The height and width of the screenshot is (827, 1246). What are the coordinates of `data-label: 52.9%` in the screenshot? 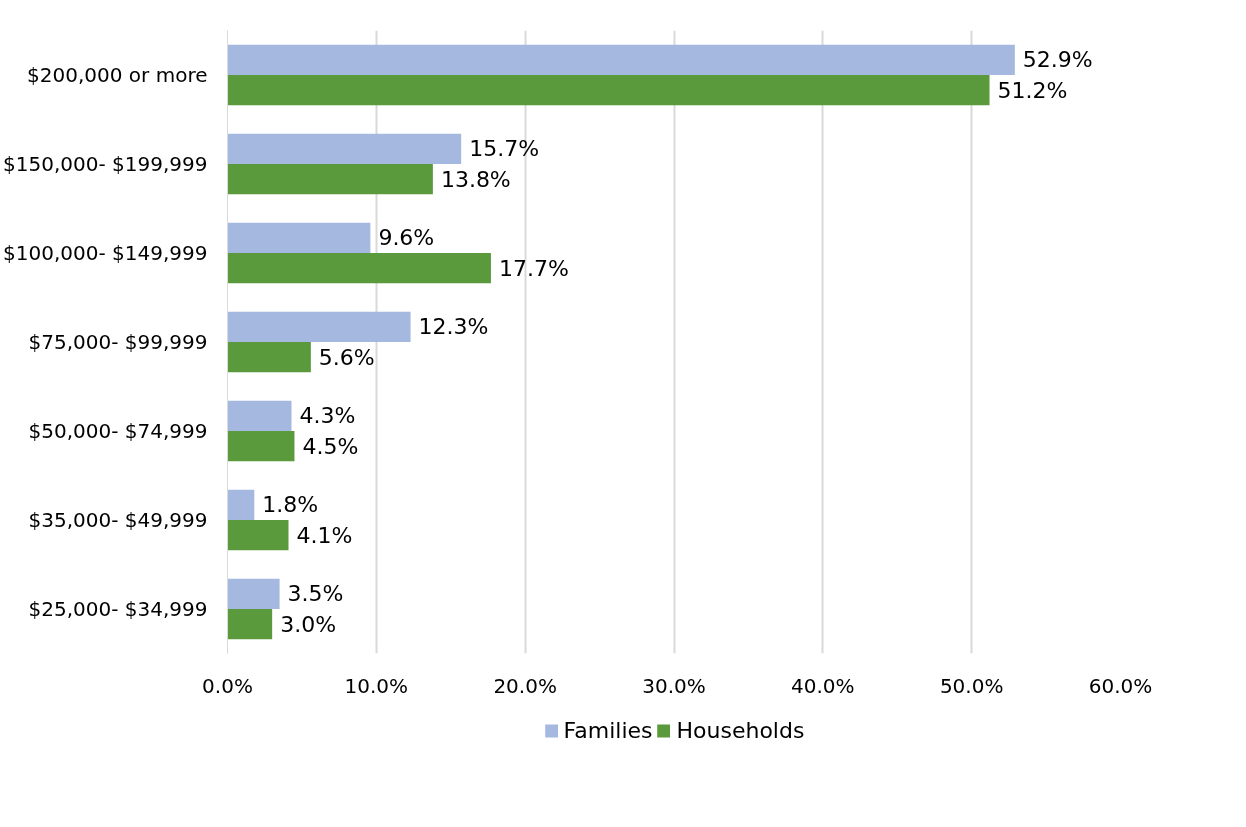 It's located at (1057, 60).